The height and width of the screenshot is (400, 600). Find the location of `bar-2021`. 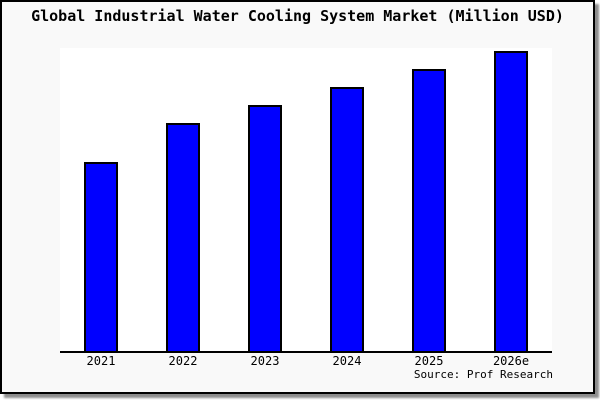

bar-2021 is located at coordinates (101, 256).